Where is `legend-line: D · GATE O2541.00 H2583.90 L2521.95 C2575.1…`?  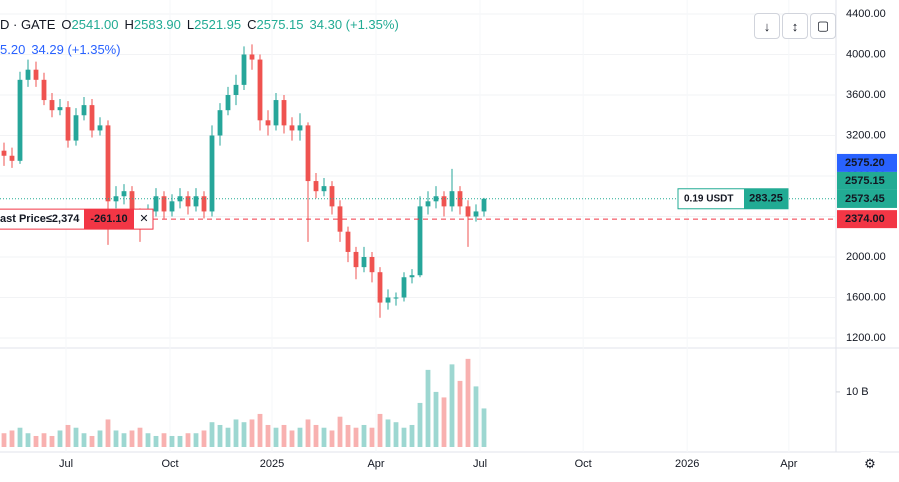 legend-line: D · GATE O2541.00 H2583.90 L2521.95 C2575.1… is located at coordinates (199, 24).